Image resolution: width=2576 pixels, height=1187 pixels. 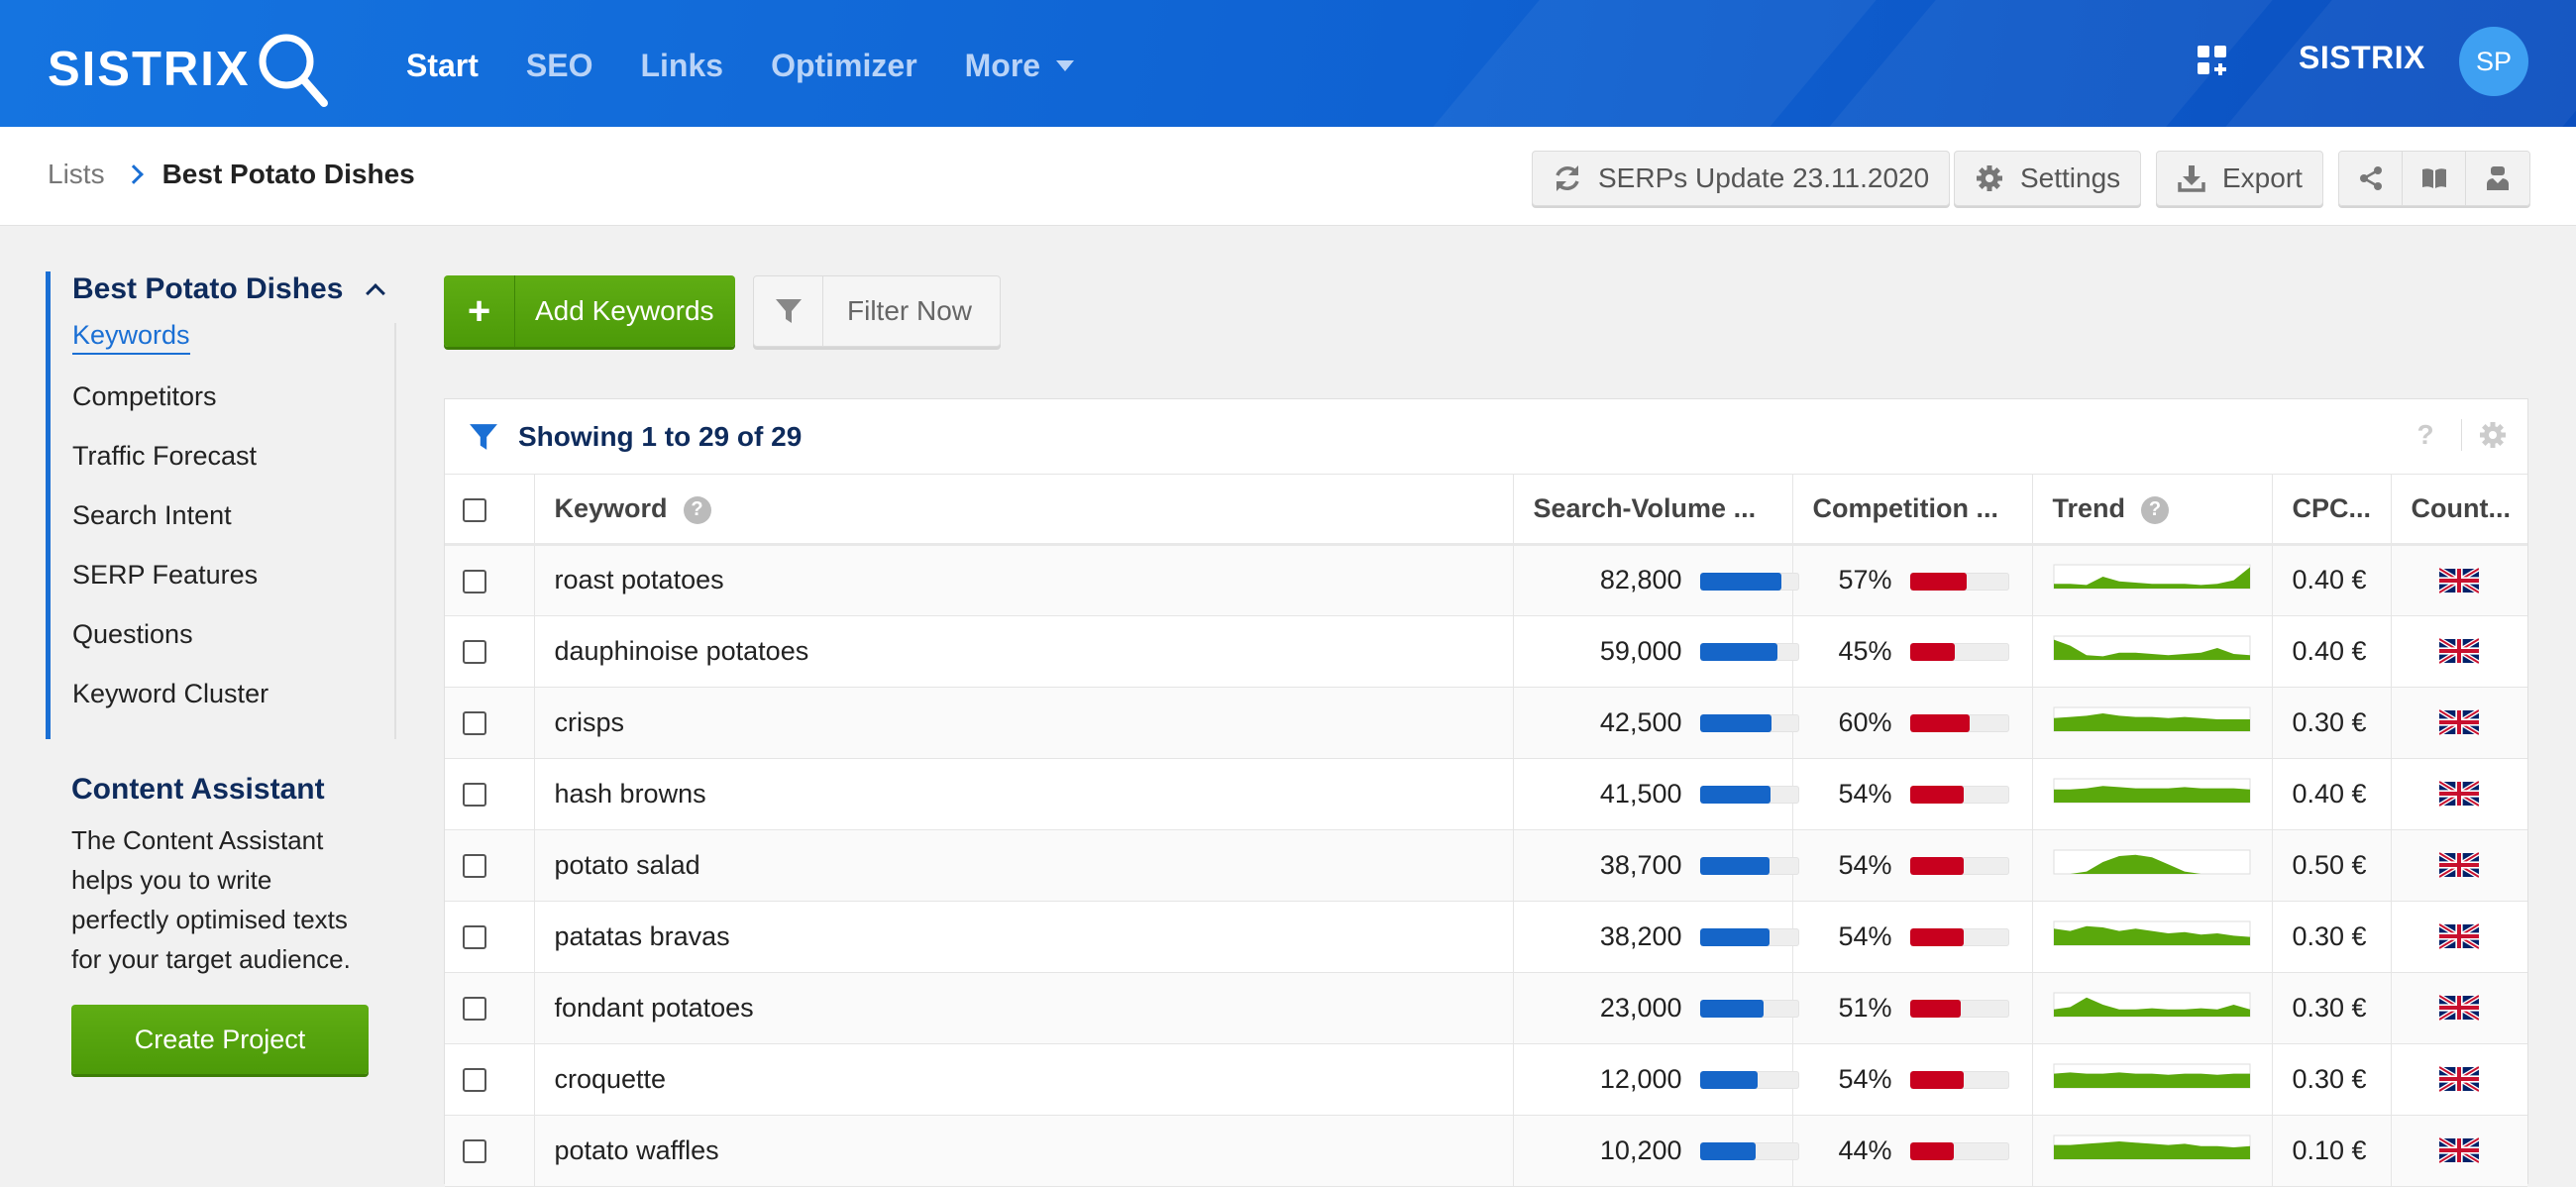 I want to click on search-volume-value: 12,000, so click(x=1640, y=1078).